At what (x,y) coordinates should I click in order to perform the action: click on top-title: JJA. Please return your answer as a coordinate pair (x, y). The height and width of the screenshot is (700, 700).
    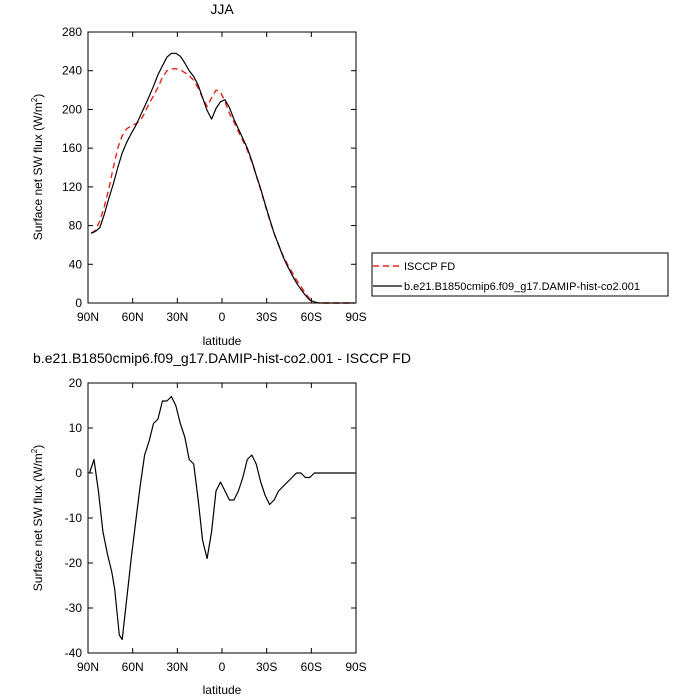
    Looking at the image, I should click on (222, 9).